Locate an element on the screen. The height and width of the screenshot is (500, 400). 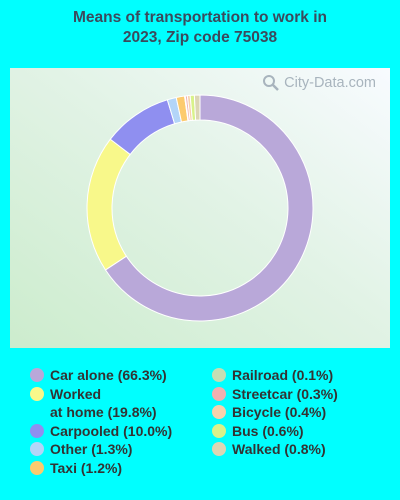
legend-left-item-3: Other (1.3%) is located at coordinates (101, 449).